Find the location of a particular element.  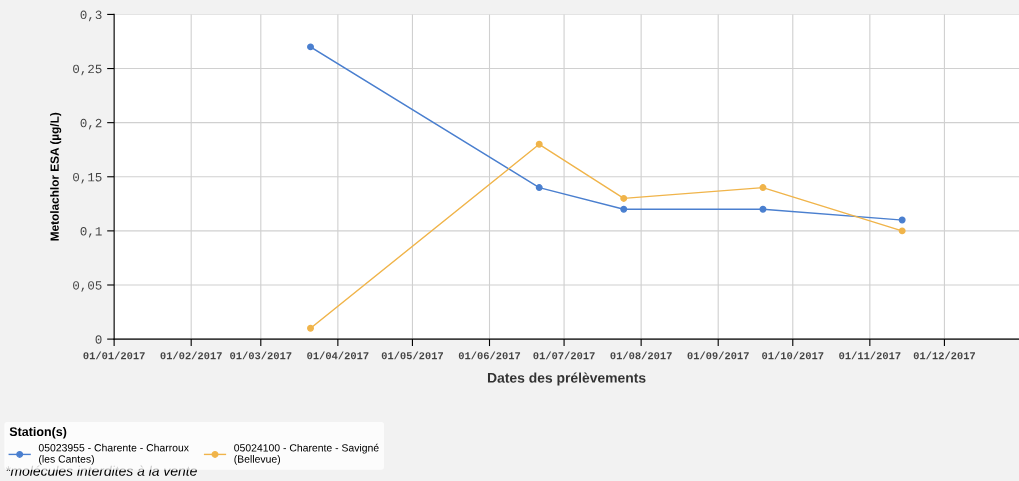

y-tick-label: 0,05 is located at coordinates (87, 286).